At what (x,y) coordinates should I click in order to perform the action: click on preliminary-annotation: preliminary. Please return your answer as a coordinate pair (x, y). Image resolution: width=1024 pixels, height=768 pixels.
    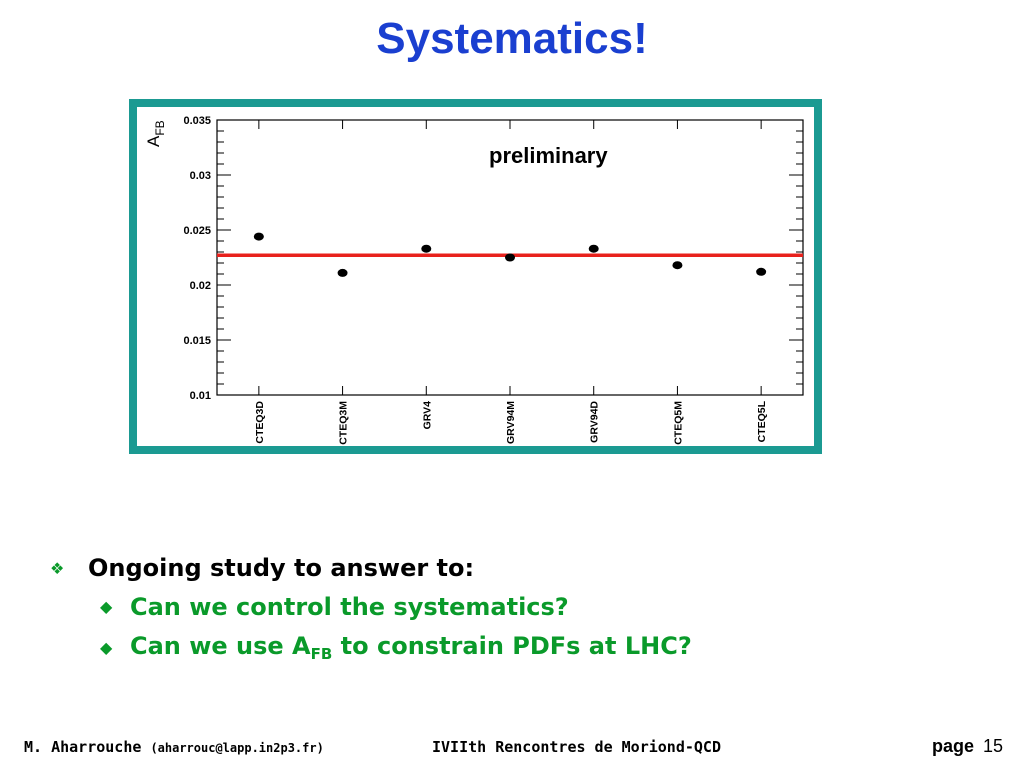
    Looking at the image, I should click on (548, 155).